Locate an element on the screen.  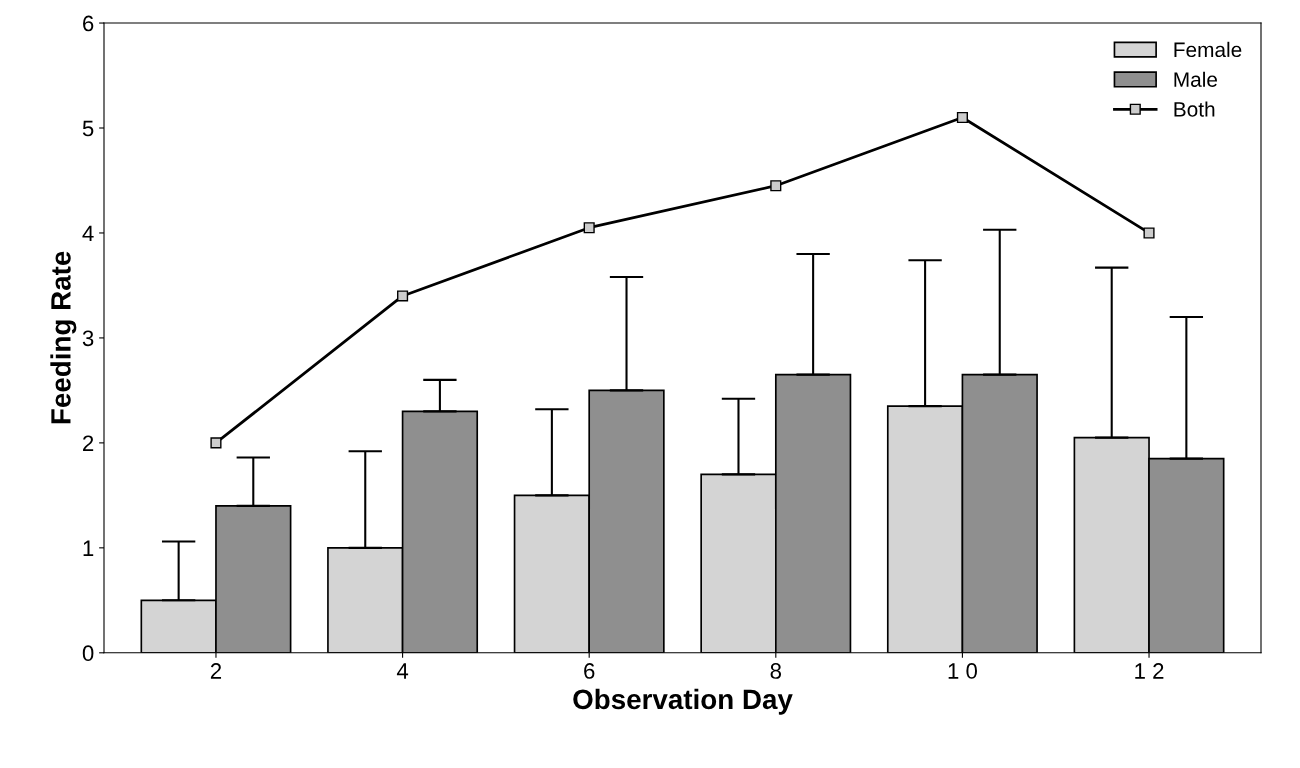
x-tick-label: 4 is located at coordinates (402, 671).